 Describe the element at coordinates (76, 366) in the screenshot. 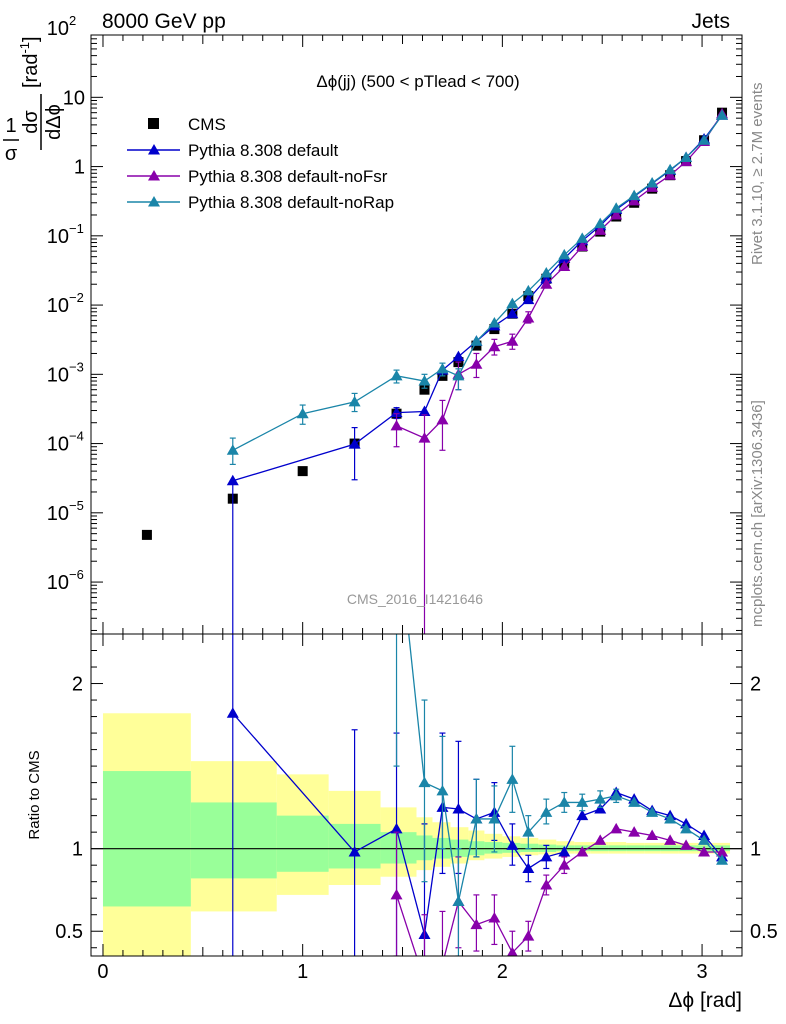

I see `main-y-tick-exponent: −3` at that location.